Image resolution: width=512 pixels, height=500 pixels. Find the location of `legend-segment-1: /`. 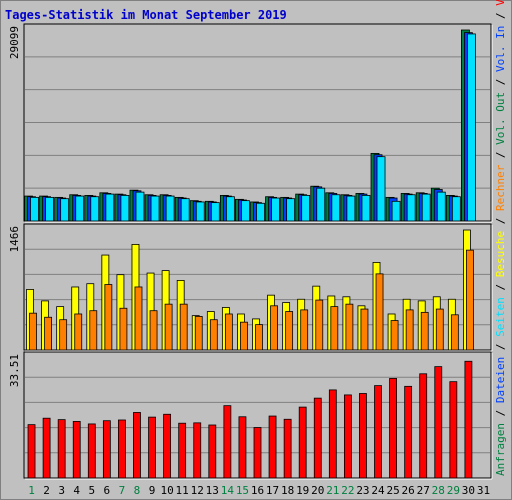

legend-segment-1: / is located at coordinates (500, 413).